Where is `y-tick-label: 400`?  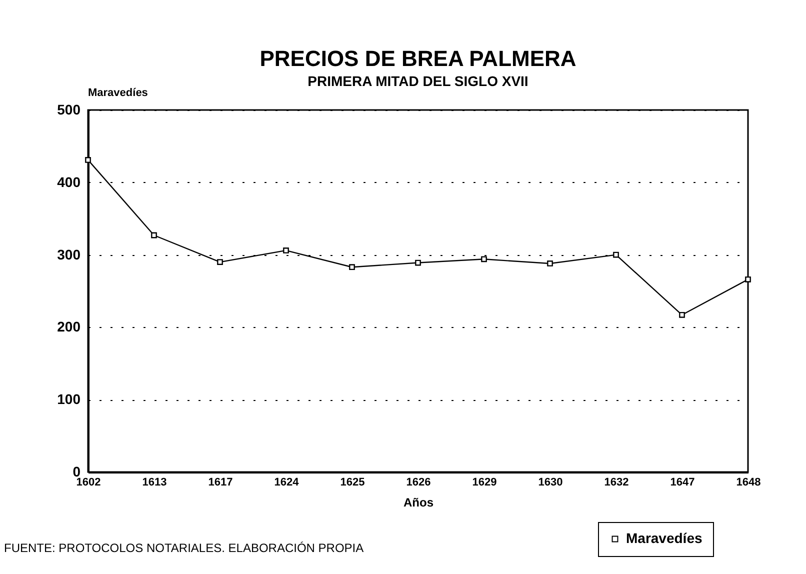 y-tick-label: 400 is located at coordinates (69, 182).